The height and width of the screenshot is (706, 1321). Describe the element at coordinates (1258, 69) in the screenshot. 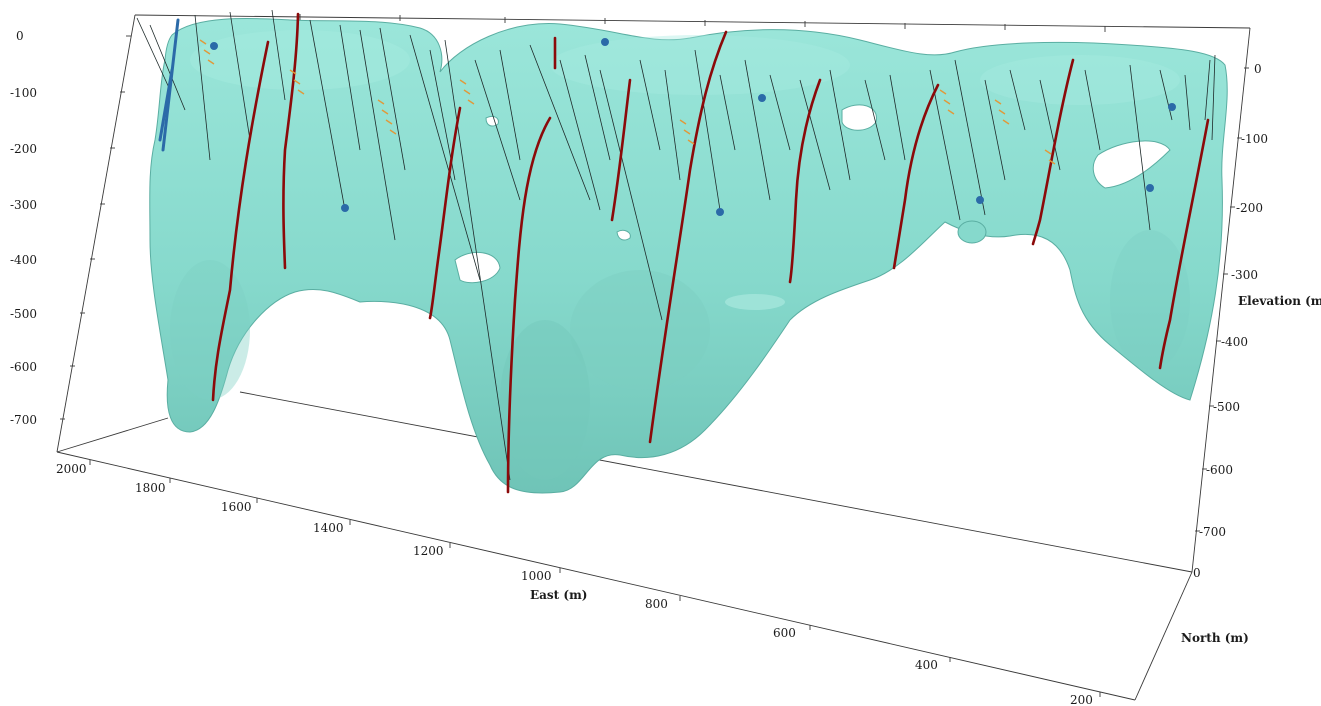

I see `elev-right-tick-0: 0` at that location.